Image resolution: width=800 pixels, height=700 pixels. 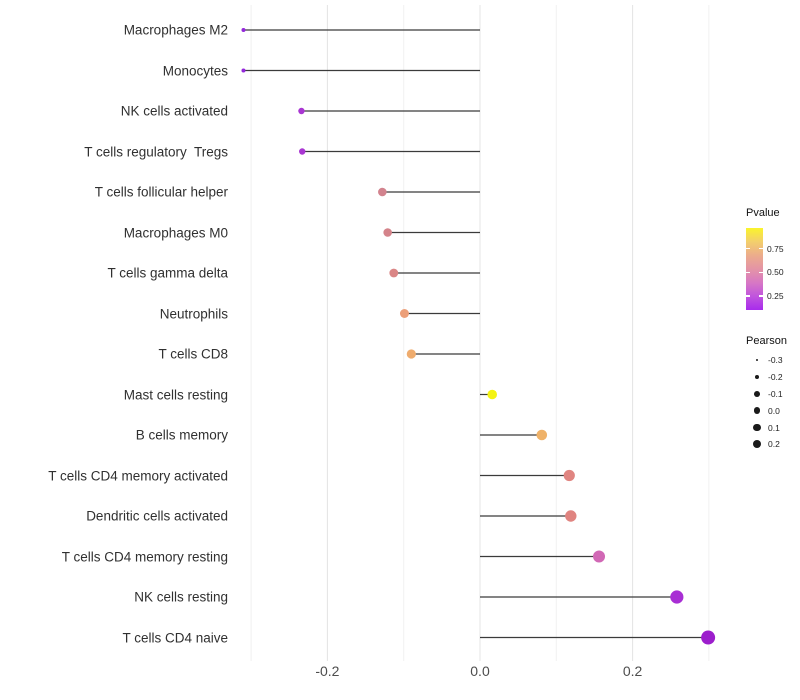 I want to click on pearson-size-label: 0.0, so click(x=774, y=410).